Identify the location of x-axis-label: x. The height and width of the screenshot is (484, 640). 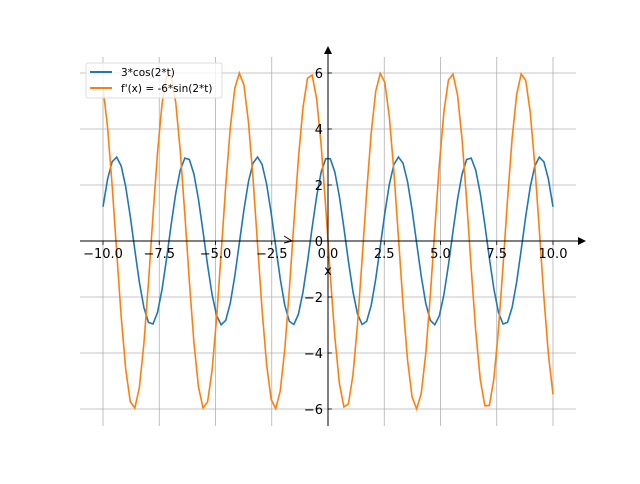
(328, 271).